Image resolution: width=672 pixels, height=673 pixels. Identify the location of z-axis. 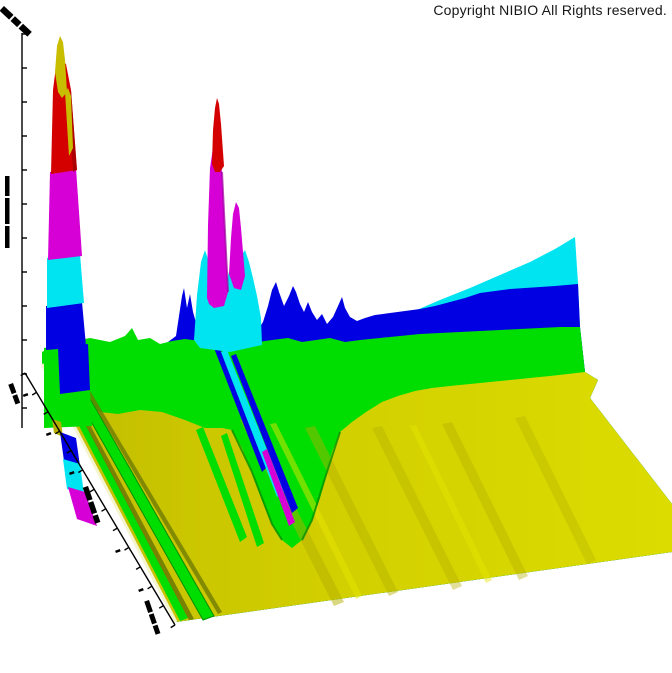
(24, 230).